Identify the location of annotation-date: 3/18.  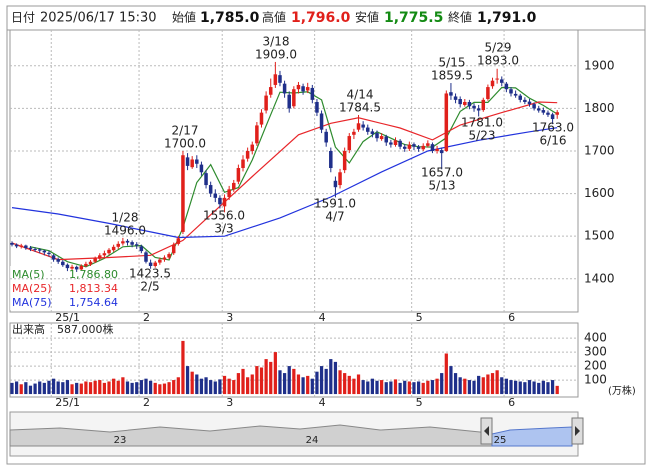
(276, 42).